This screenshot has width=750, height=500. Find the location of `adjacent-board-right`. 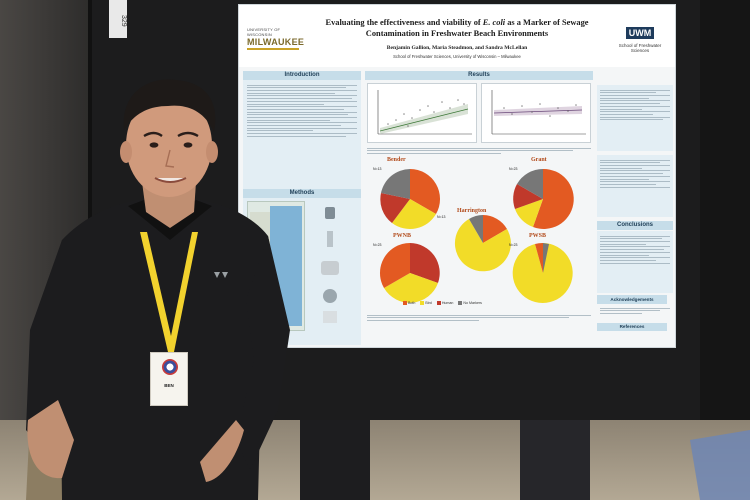

adjacent-board-right is located at coordinates (725, 215).